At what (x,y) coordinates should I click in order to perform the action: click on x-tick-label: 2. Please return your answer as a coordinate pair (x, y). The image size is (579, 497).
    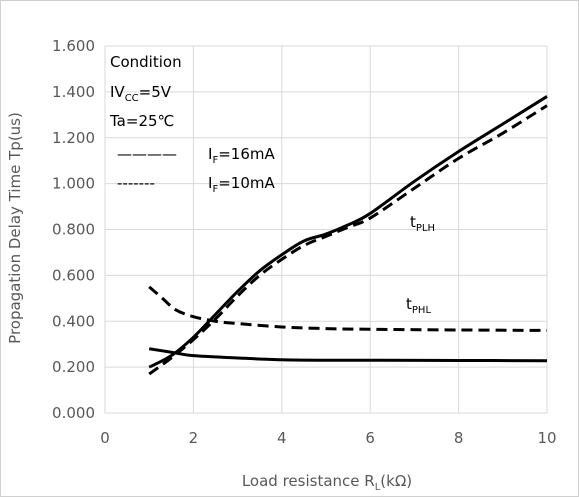
    Looking at the image, I should click on (194, 438).